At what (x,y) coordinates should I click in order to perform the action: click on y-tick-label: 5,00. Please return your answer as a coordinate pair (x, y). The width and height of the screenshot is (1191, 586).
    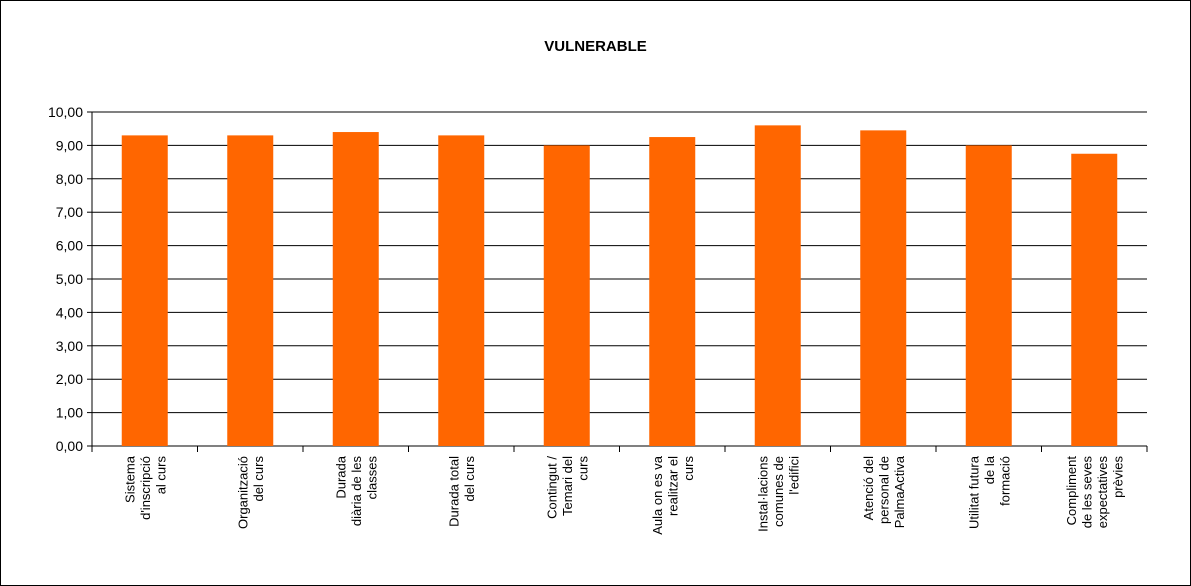
    Looking at the image, I should click on (69, 279).